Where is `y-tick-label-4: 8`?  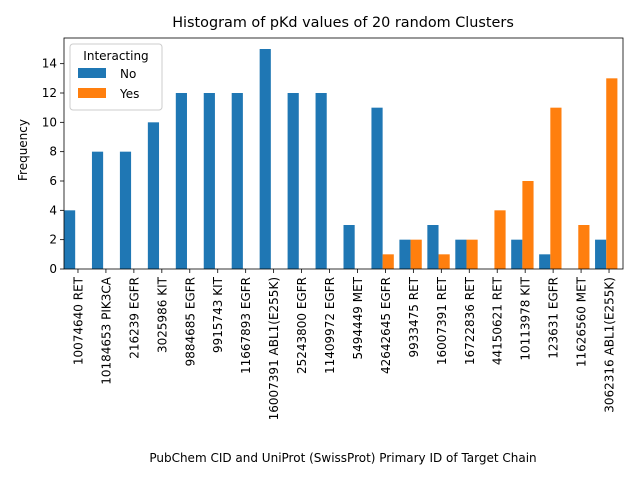
y-tick-label-4: 8 is located at coordinates (53, 152).